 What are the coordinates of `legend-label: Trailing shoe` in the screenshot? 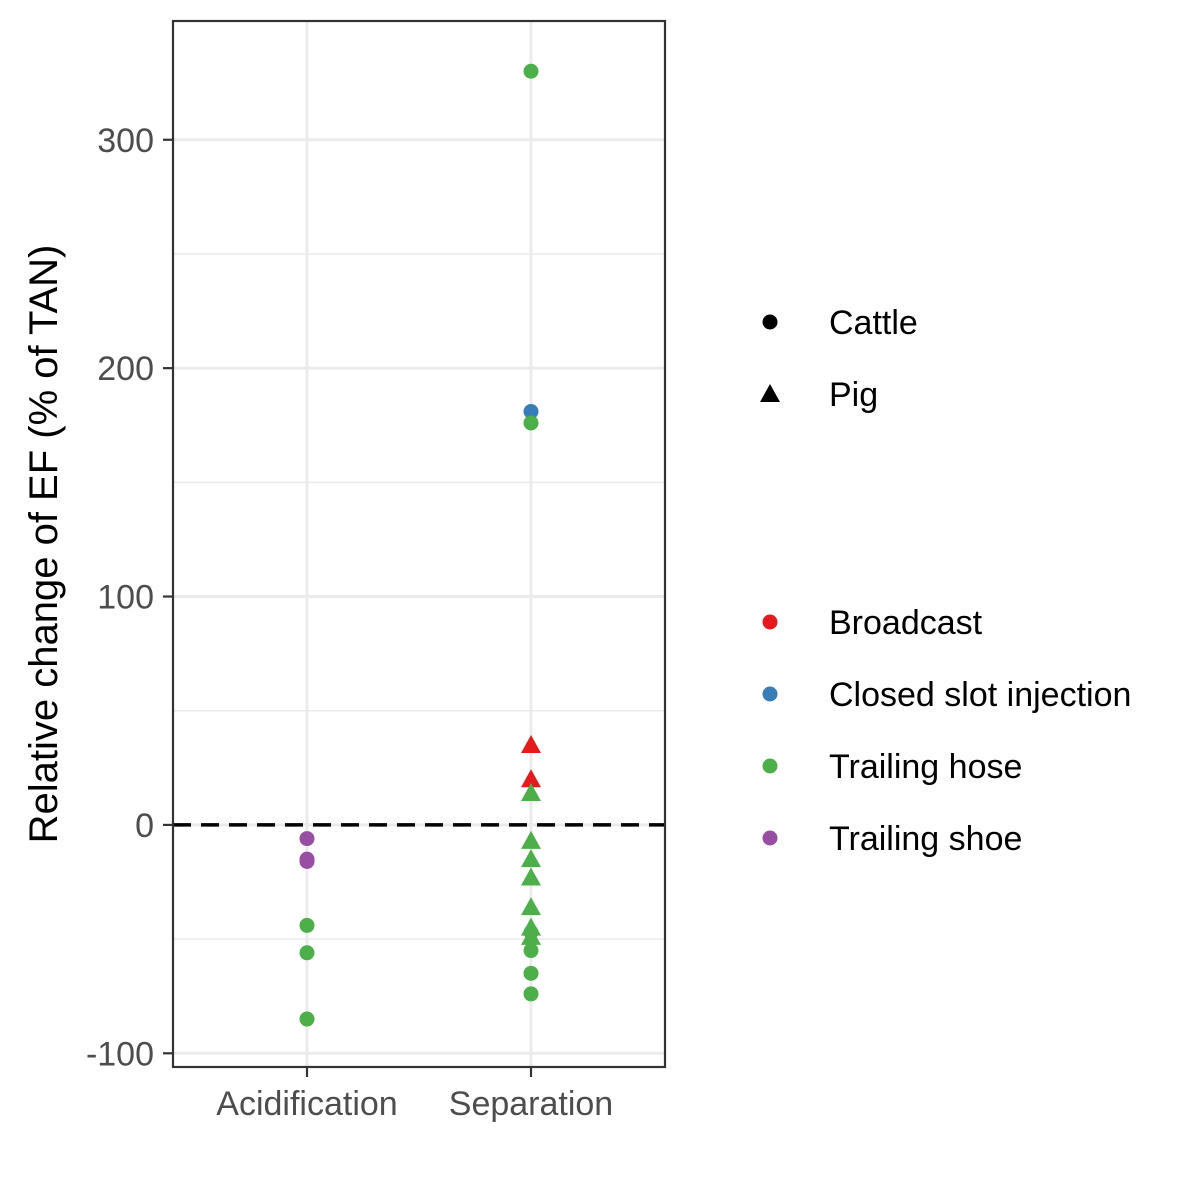 It's located at (925, 839).